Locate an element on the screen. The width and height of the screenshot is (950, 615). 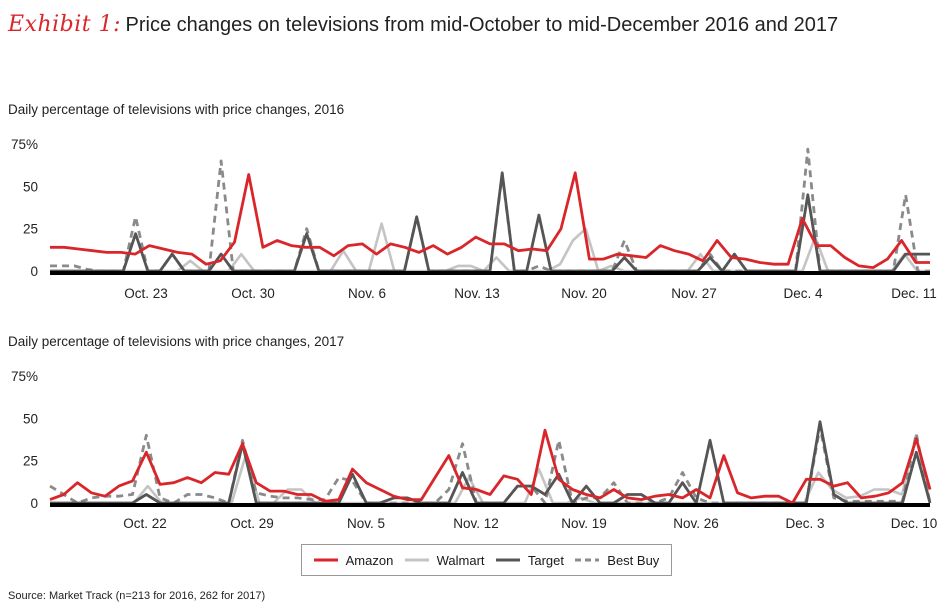
legend-item-walmart: Walmart is located at coordinates (444, 560).